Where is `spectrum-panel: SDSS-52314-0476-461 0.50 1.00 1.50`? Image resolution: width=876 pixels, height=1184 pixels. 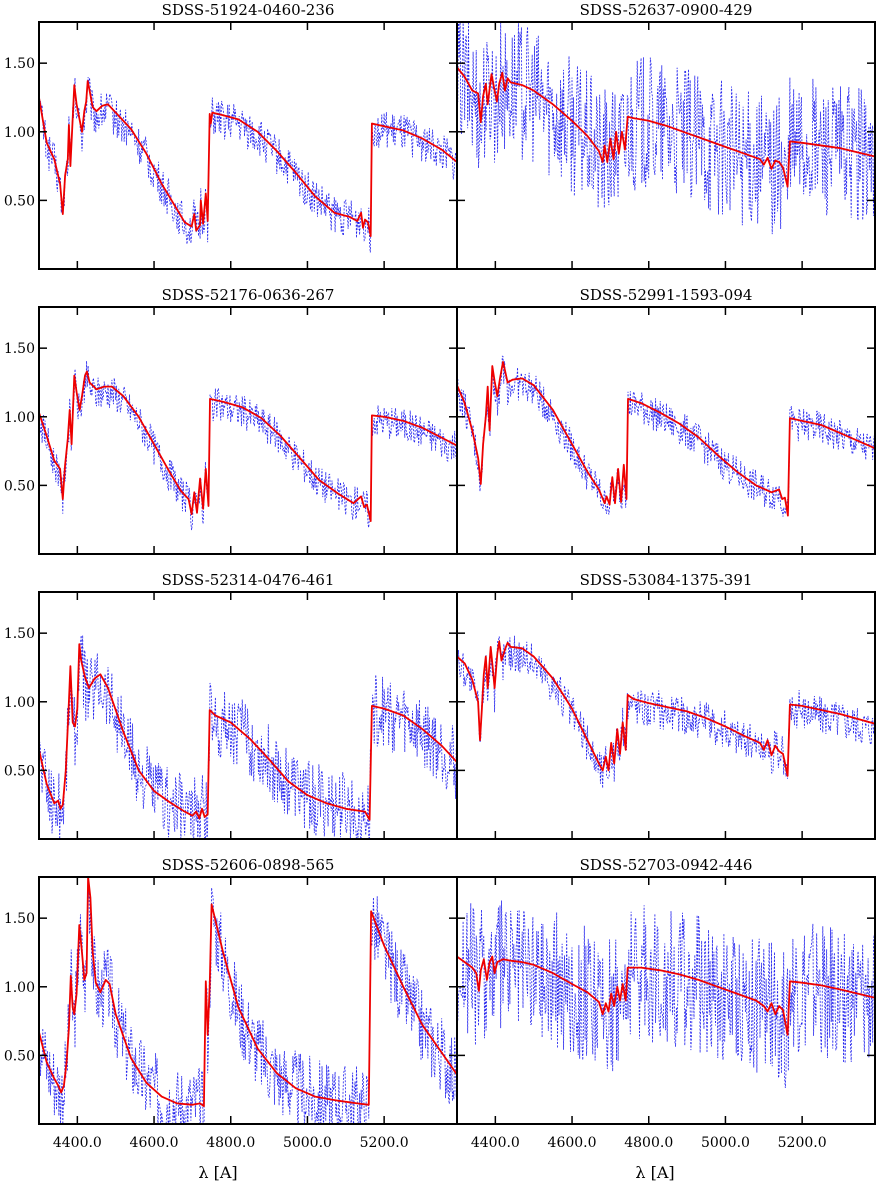
spectrum-panel: SDSS-52314-0476-461 0.50 1.00 1.50 is located at coordinates (231, 705).